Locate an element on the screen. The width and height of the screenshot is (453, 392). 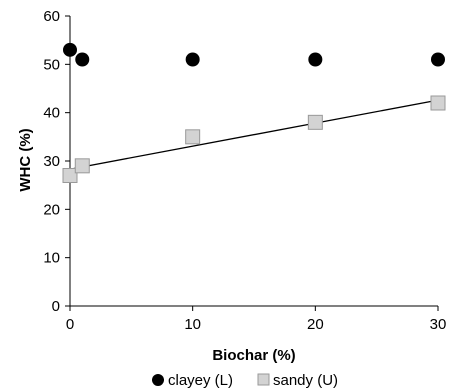
legend-marker-clayey is located at coordinates (158, 380).